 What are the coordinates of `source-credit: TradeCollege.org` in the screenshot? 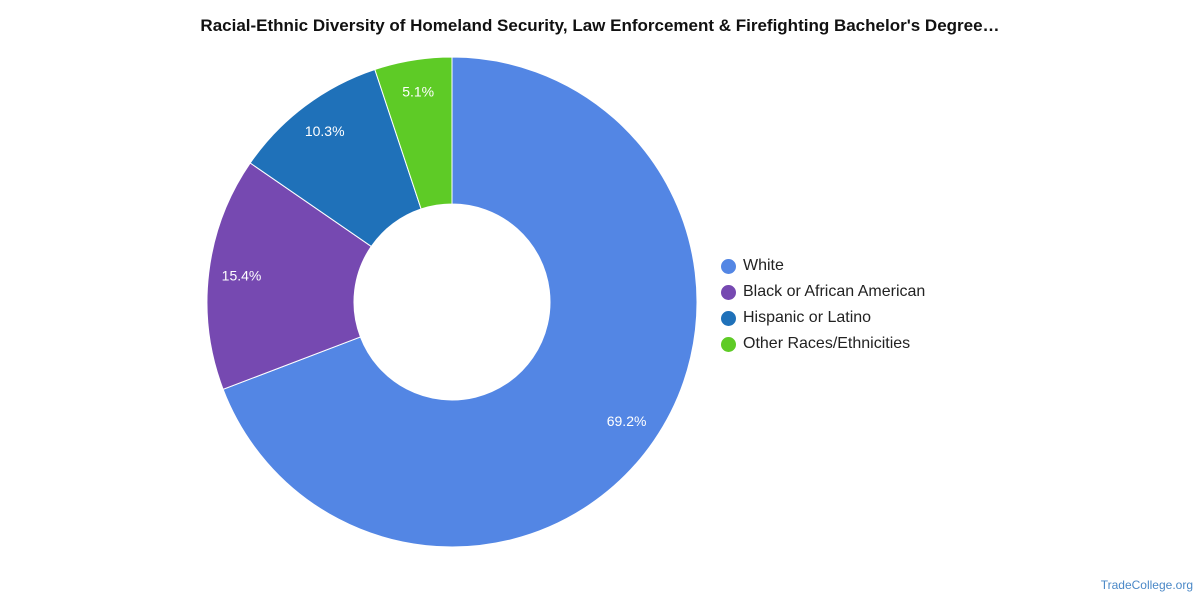 It's located at (1146, 585).